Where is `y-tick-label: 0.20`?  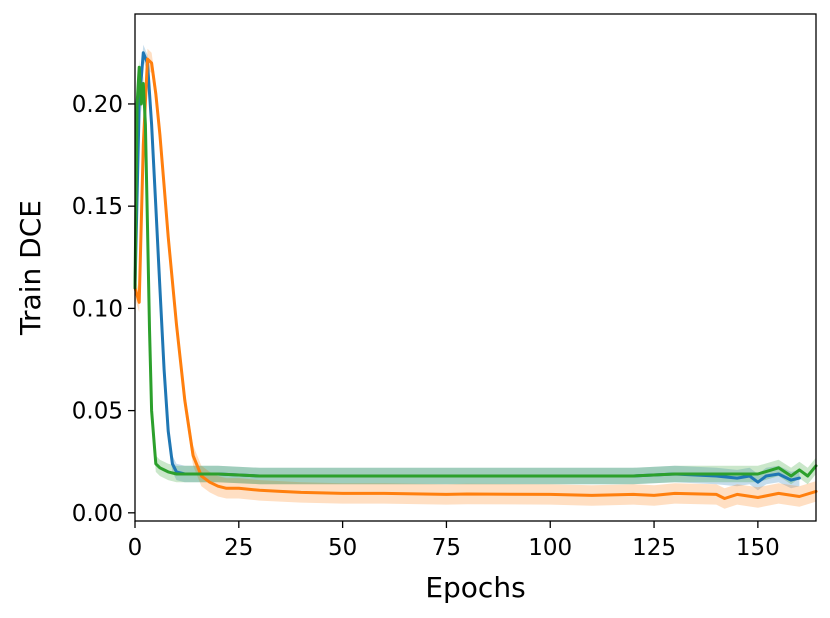 y-tick-label: 0.20 is located at coordinates (97, 105).